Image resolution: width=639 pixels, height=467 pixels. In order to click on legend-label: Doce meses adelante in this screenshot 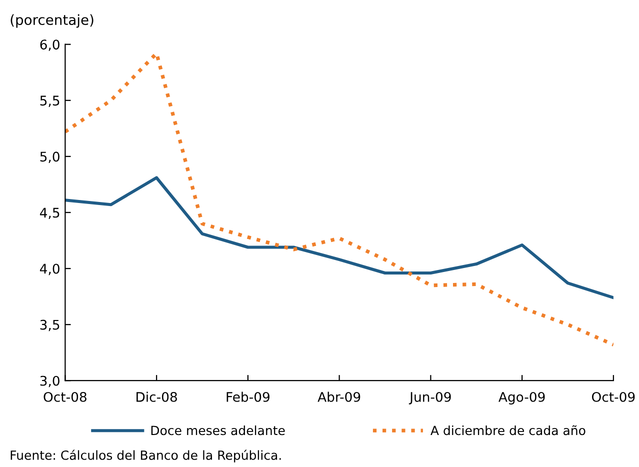, I will do `click(218, 430)`.